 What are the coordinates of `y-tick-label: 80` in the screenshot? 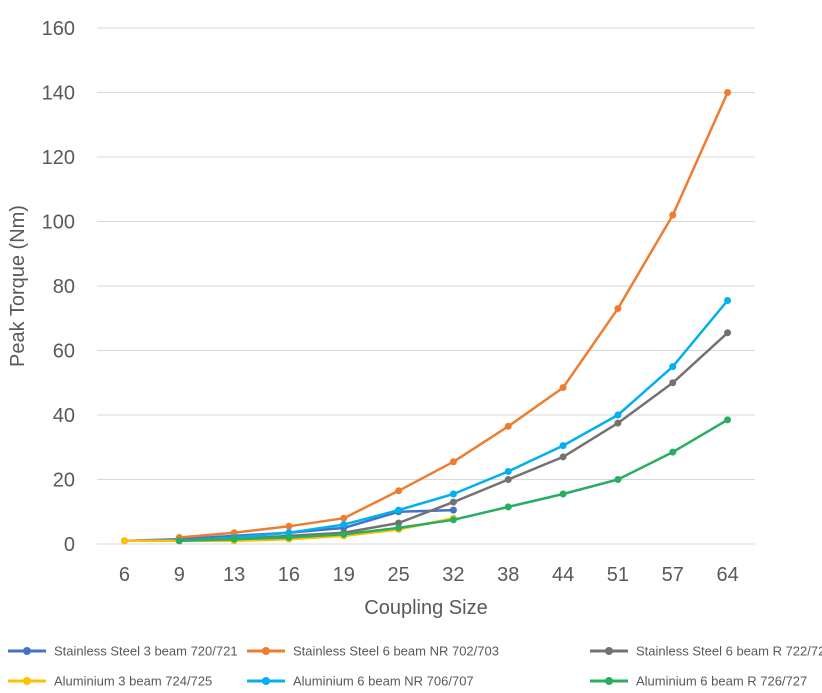 It's located at (64, 287).